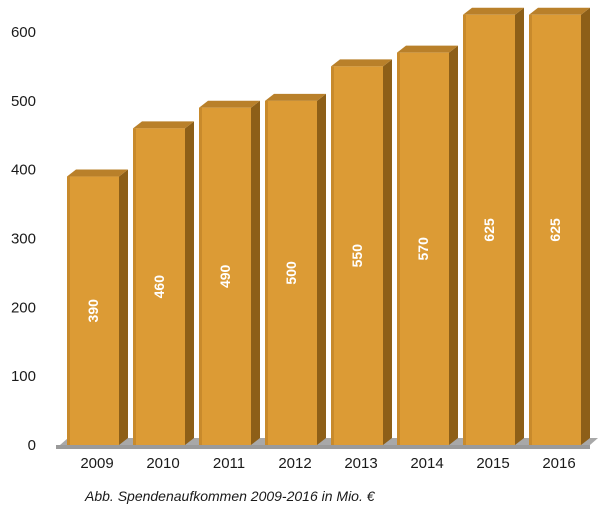 This screenshot has width=605, height=528. What do you see at coordinates (23, 376) in the screenshot?
I see `y-tick-label: 100` at bounding box center [23, 376].